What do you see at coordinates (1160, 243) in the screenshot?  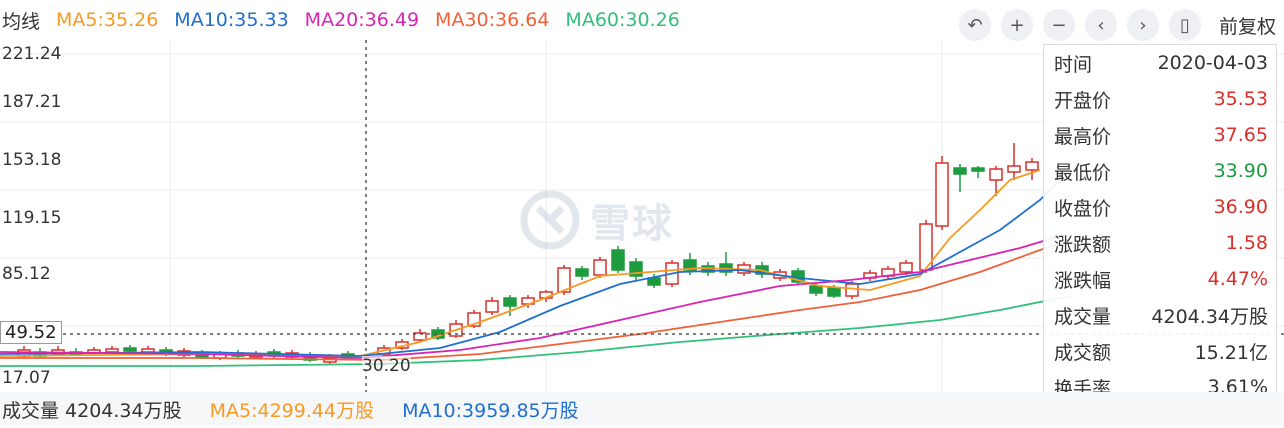 I see `tooltip-row: 涨跌额 1.58` at bounding box center [1160, 243].